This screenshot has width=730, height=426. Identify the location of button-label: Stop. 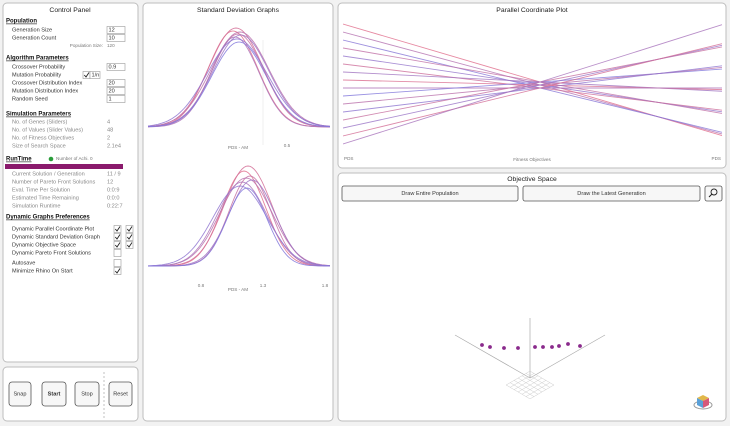
(87, 394).